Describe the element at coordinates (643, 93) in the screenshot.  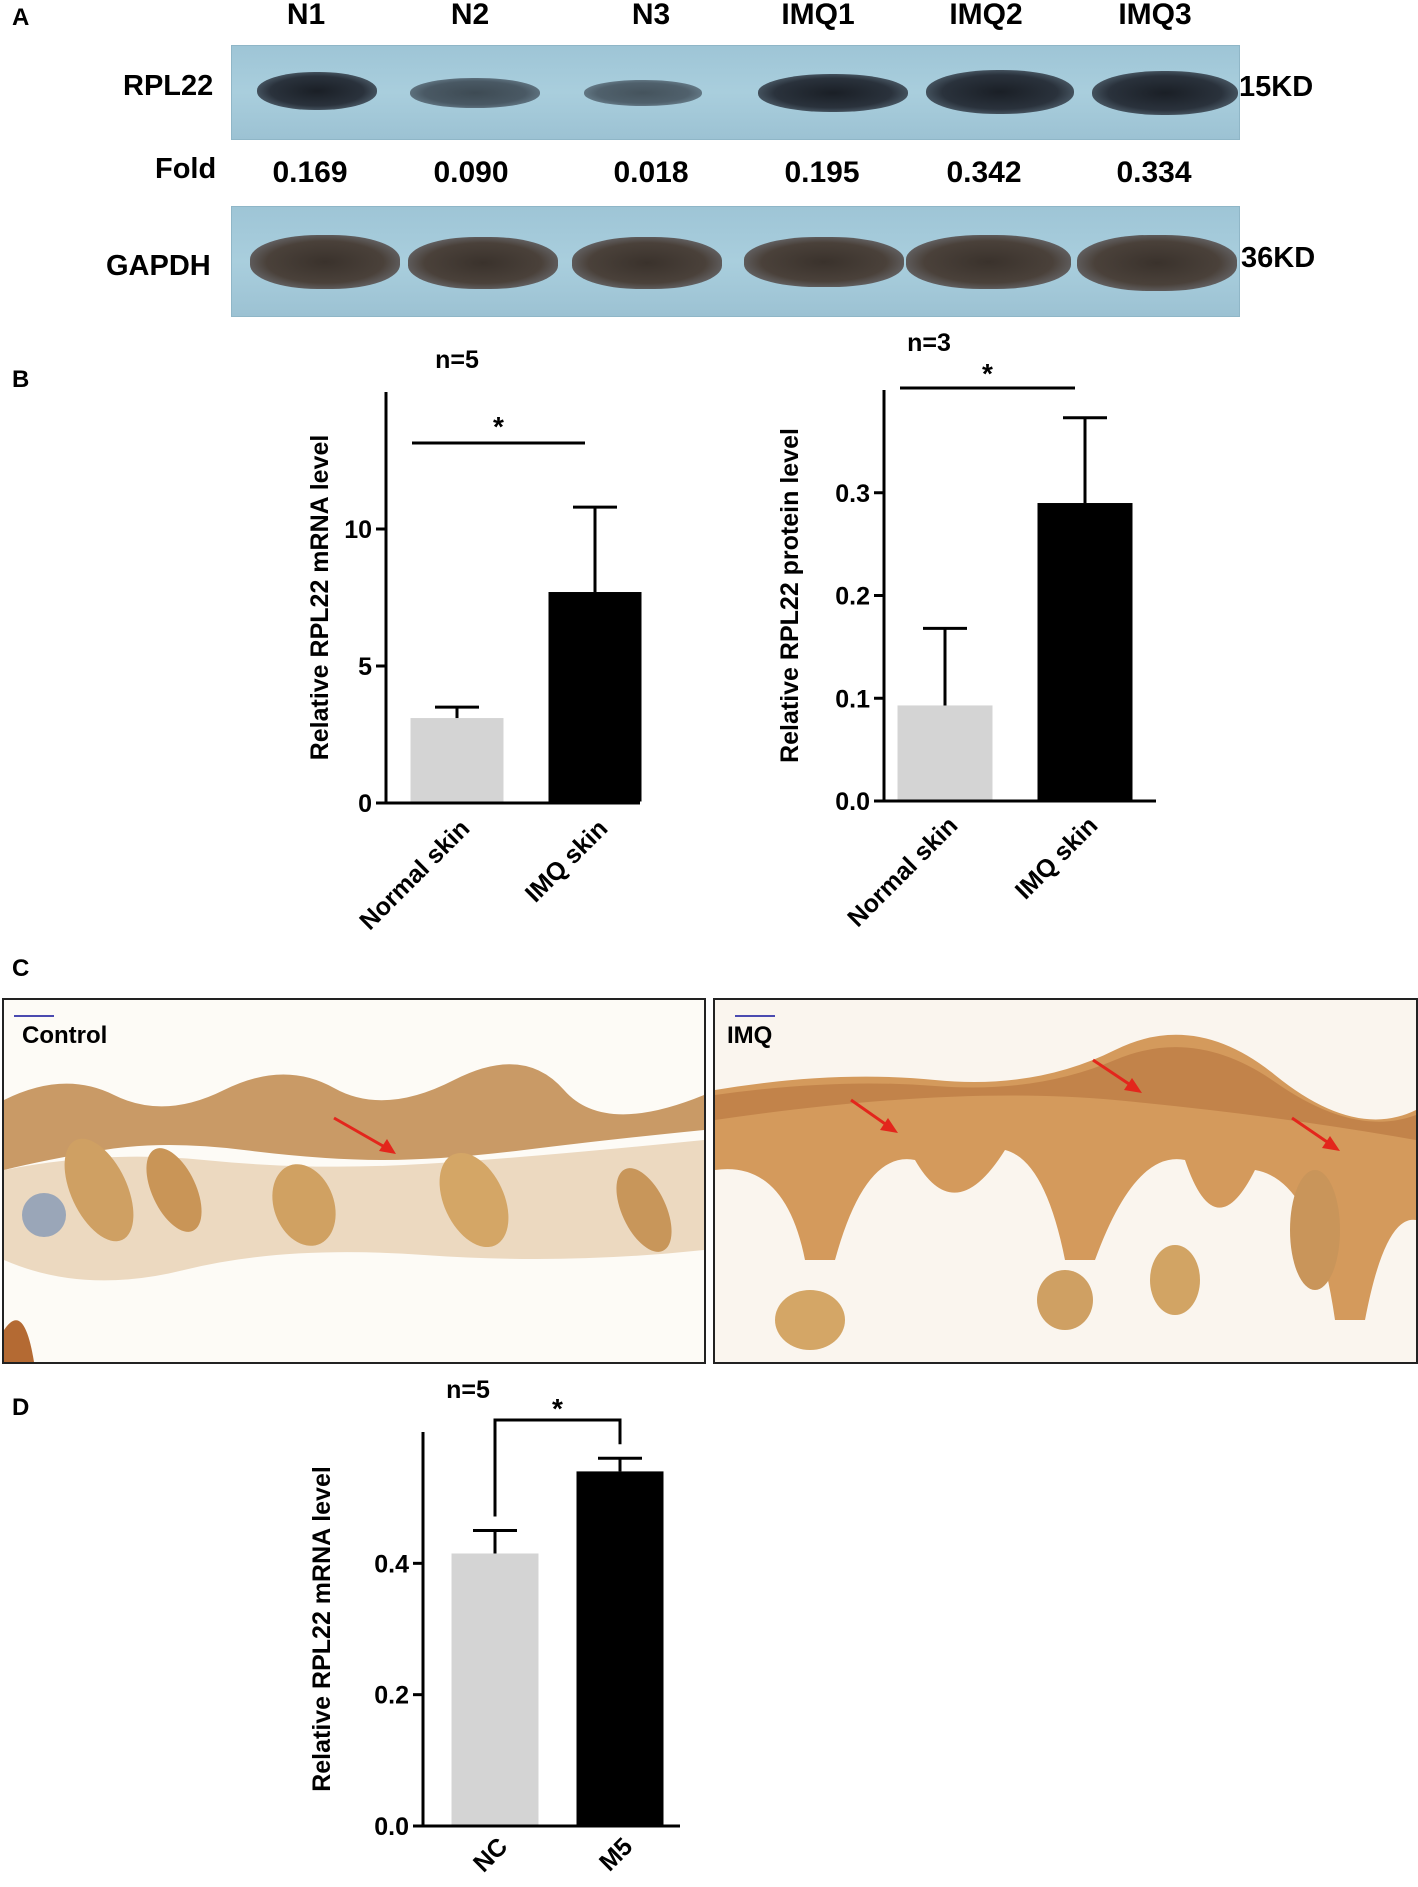
I see `rpl22-band-n3` at that location.